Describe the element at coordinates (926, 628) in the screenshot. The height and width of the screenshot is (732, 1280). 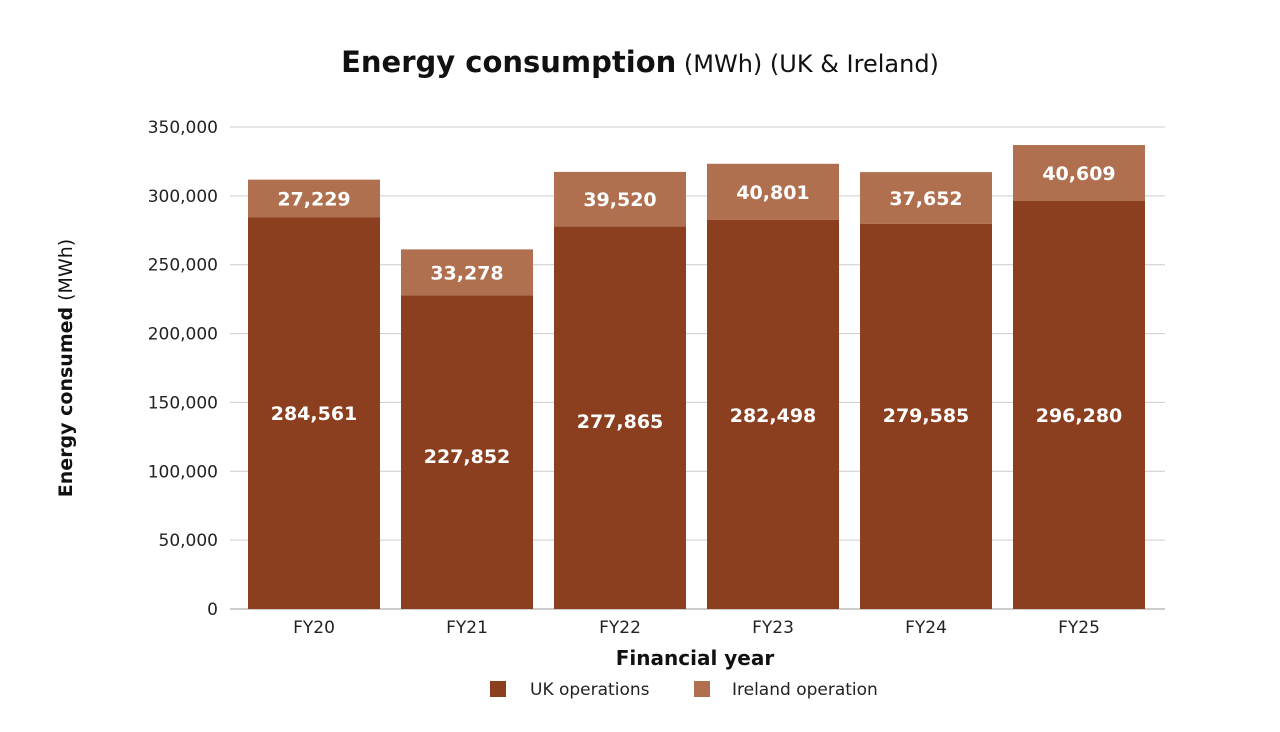
I see `x-tick-label: FY24` at that location.